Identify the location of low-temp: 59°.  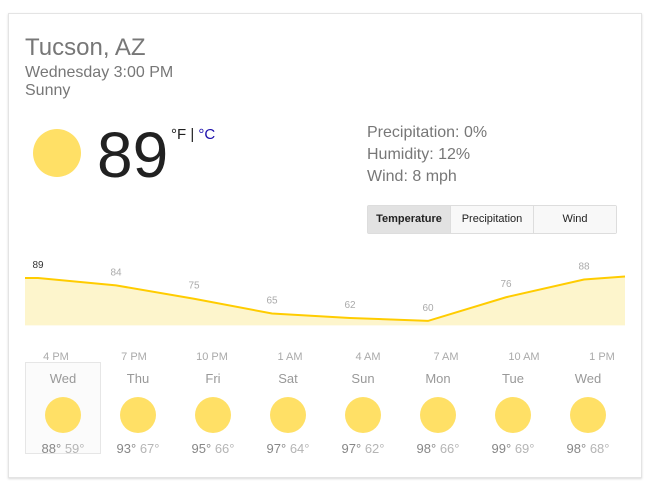
(74, 448).